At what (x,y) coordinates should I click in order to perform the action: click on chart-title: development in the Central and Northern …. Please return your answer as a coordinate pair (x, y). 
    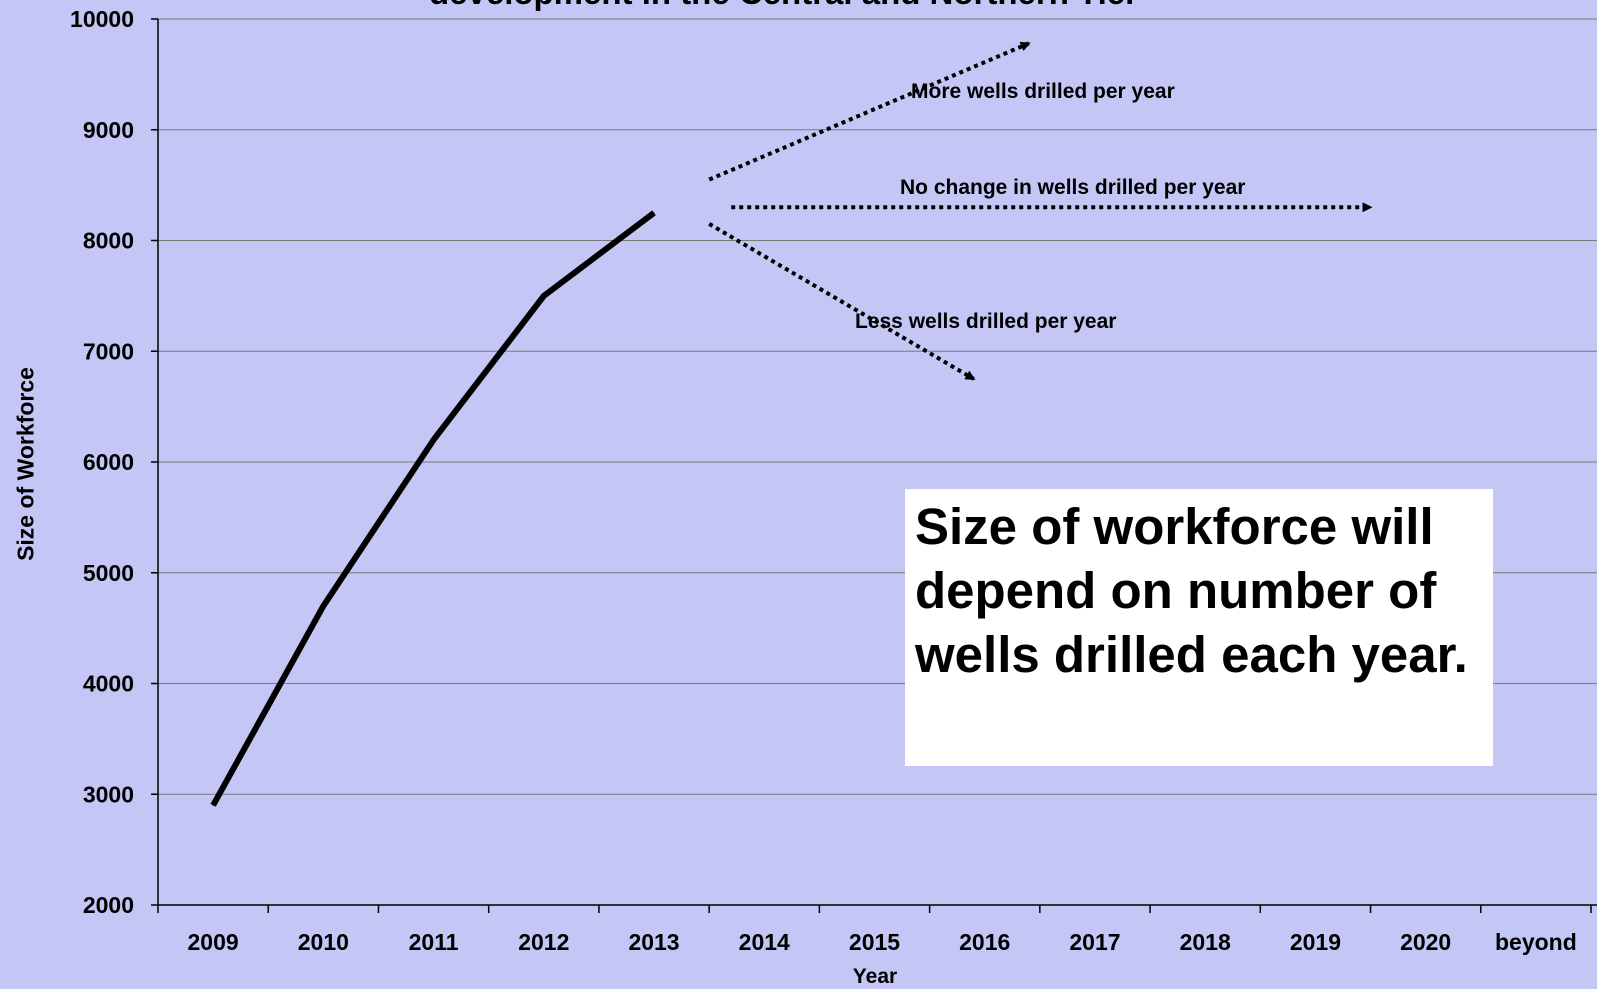
    Looking at the image, I should click on (791, 6).